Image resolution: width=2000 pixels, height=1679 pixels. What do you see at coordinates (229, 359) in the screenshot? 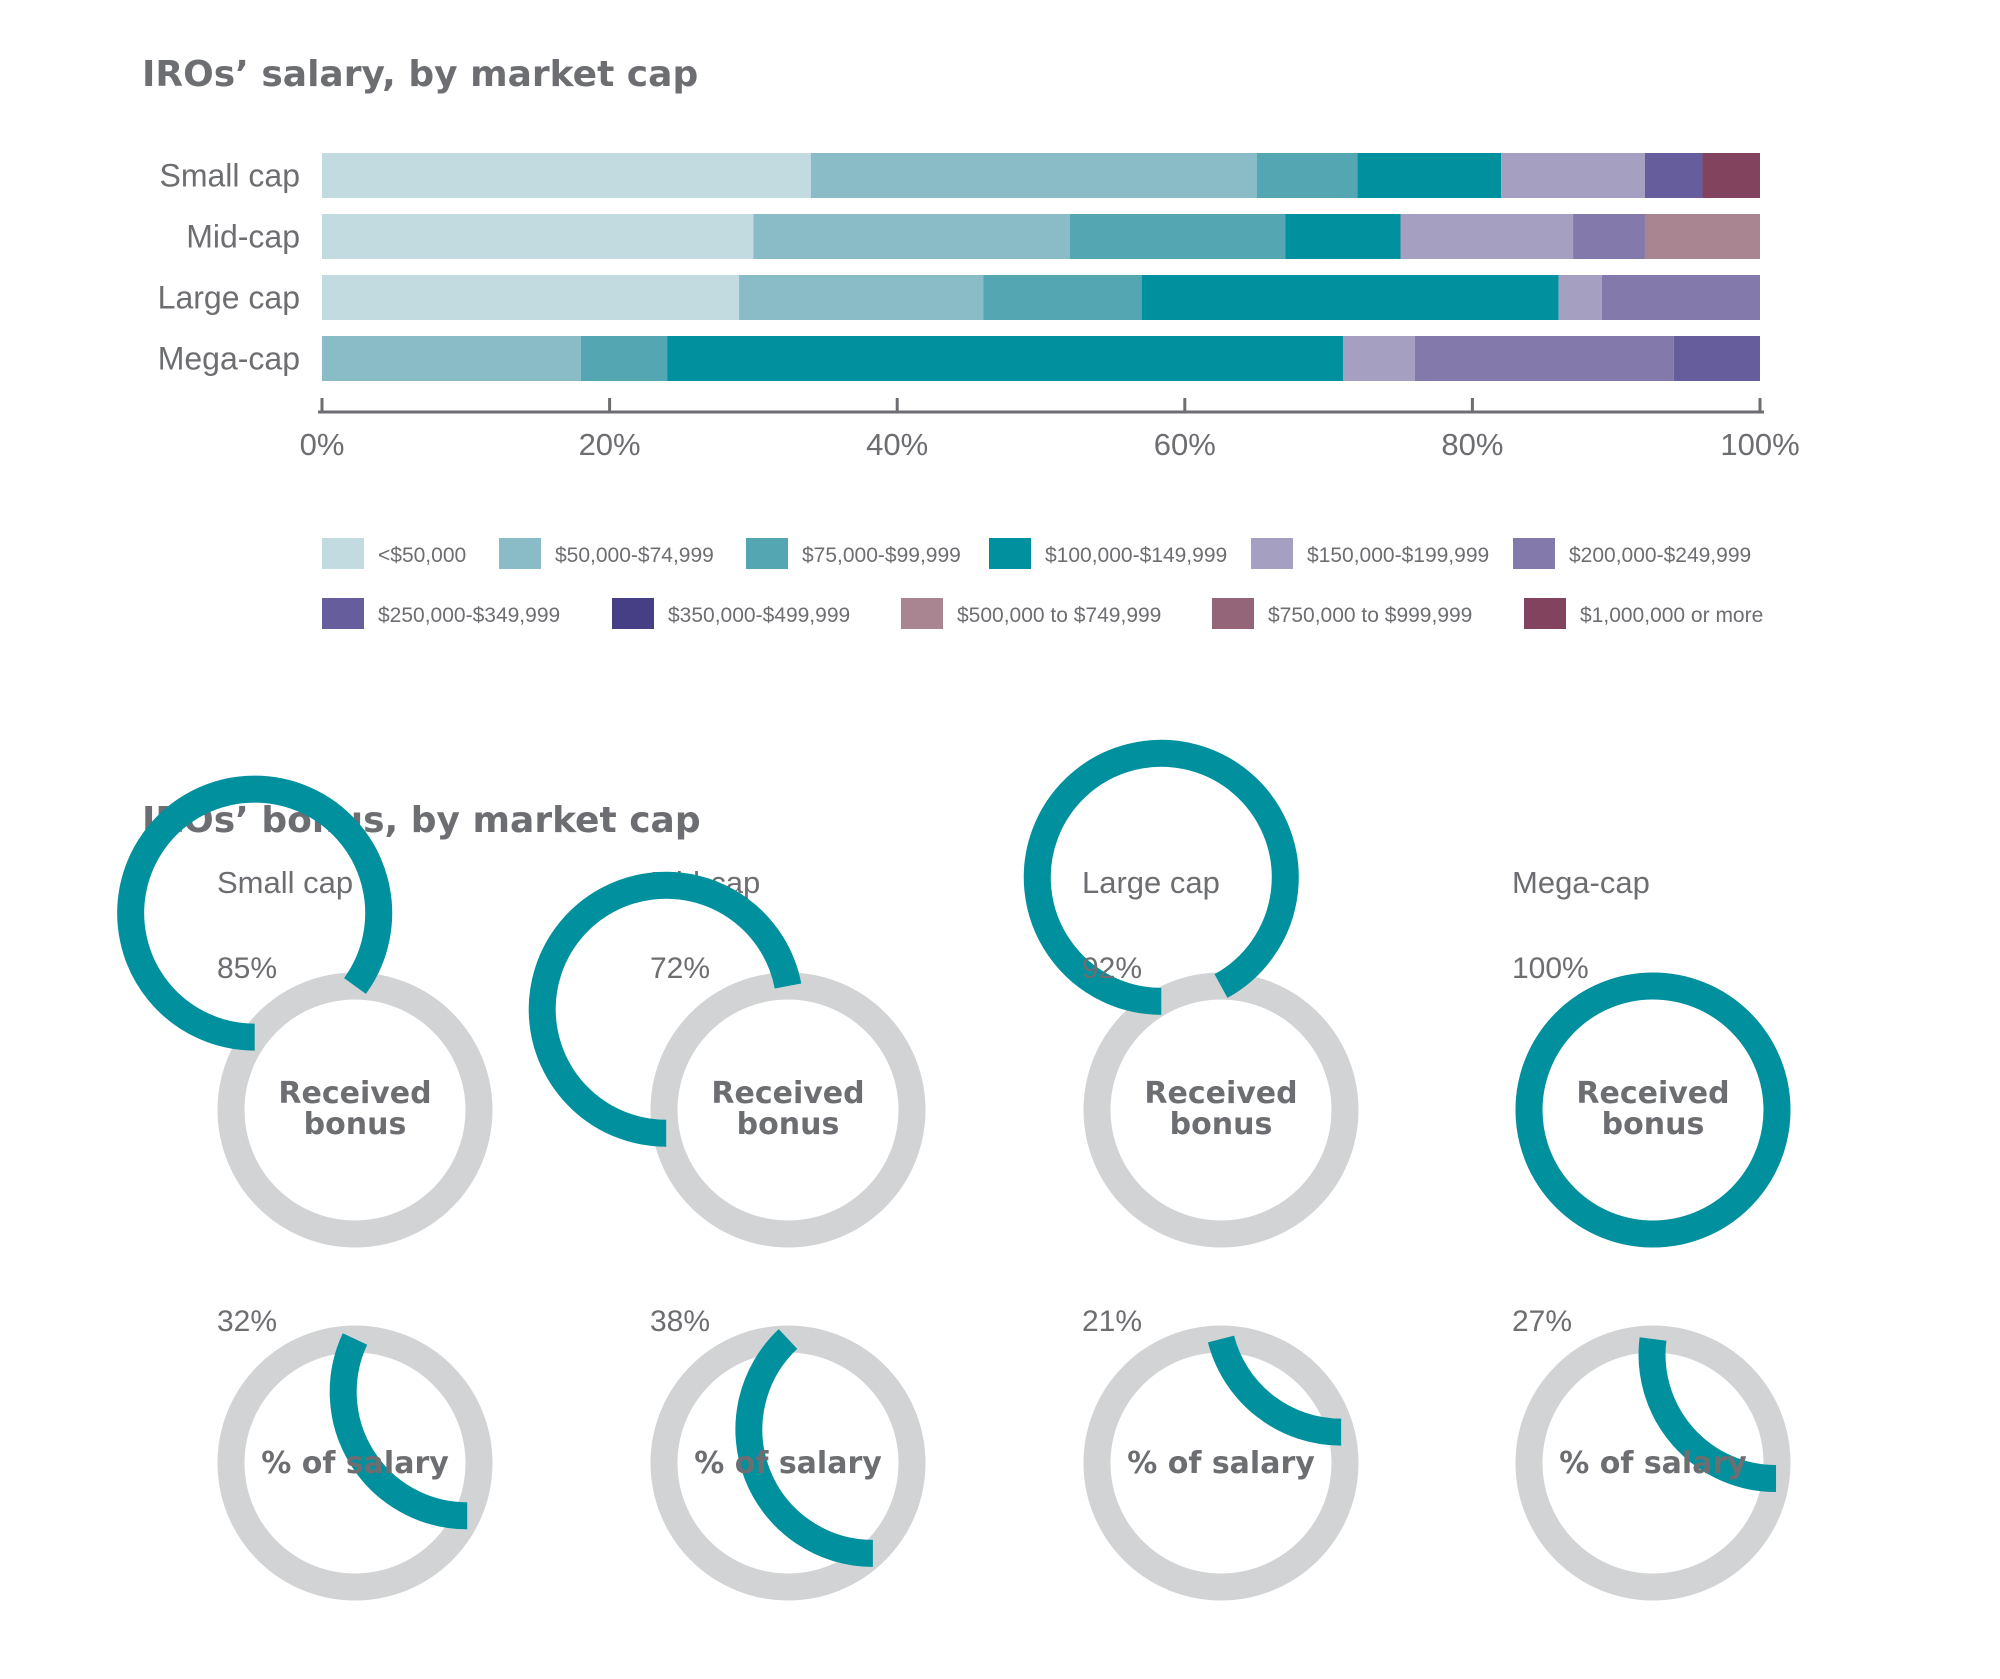
I see `category-label-mega-cap: Mega-cap` at bounding box center [229, 359].